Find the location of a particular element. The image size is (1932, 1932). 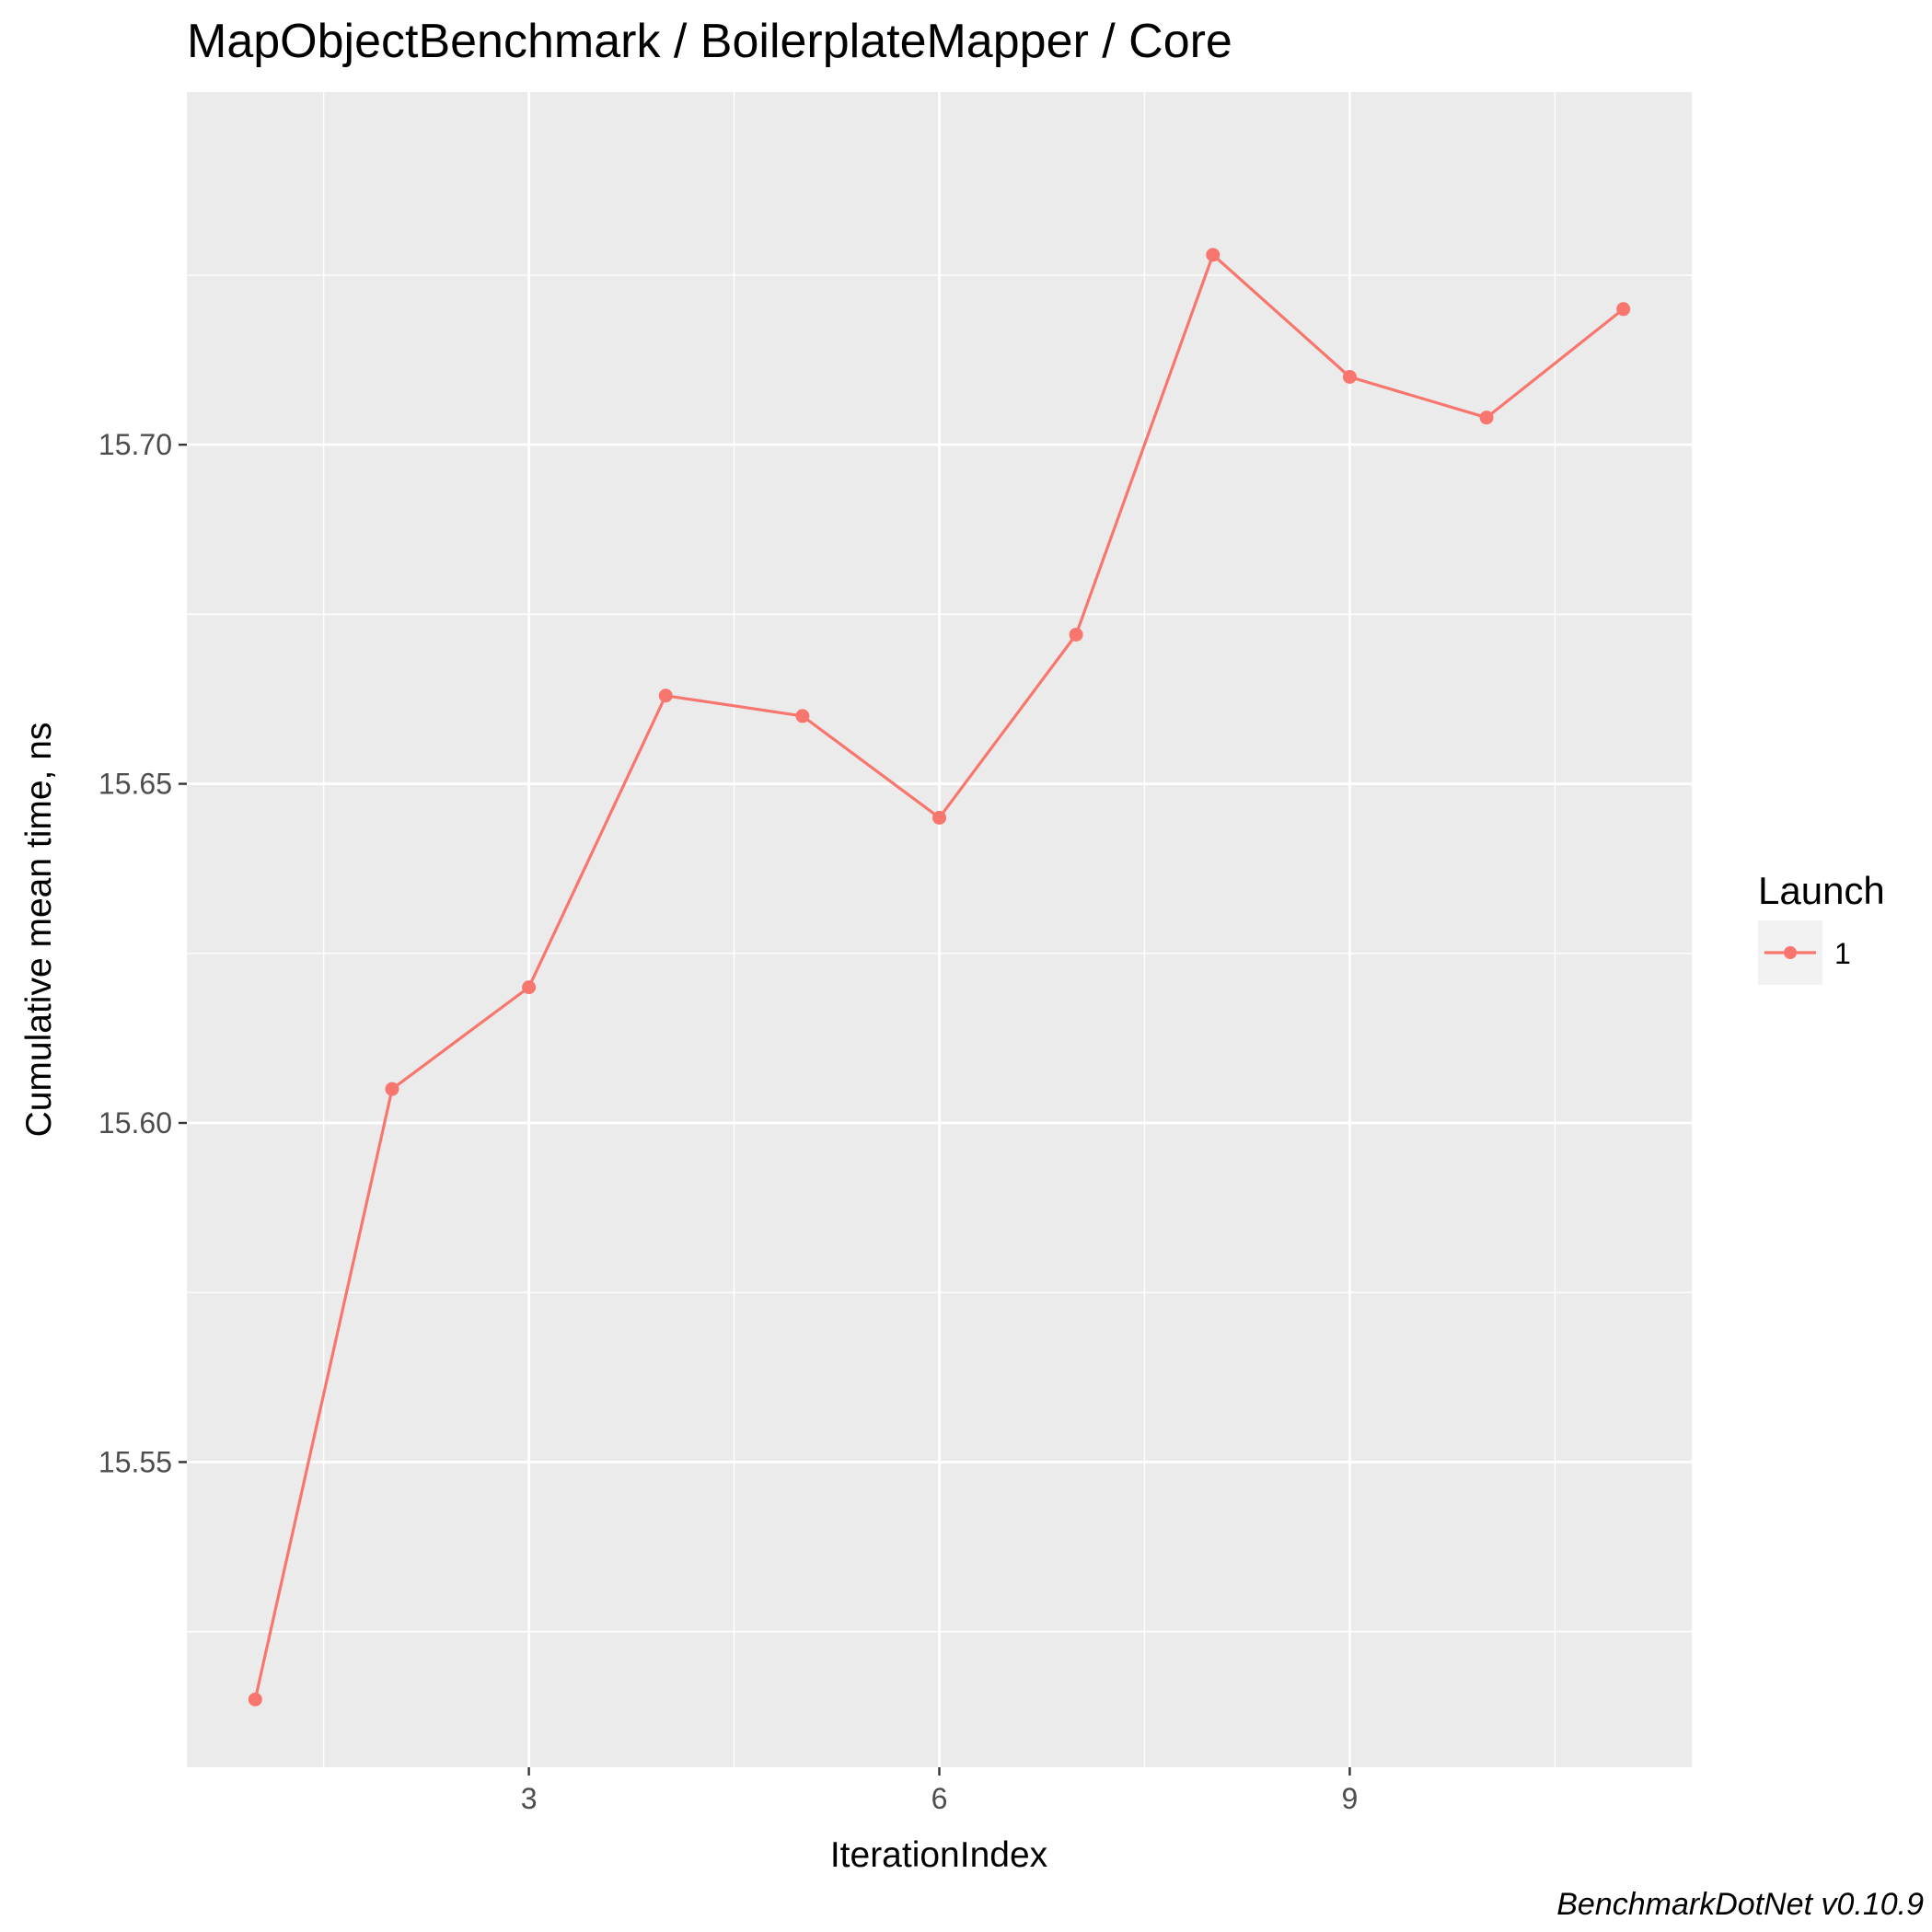

x-axis-label: IterationIndex is located at coordinates (939, 1855).